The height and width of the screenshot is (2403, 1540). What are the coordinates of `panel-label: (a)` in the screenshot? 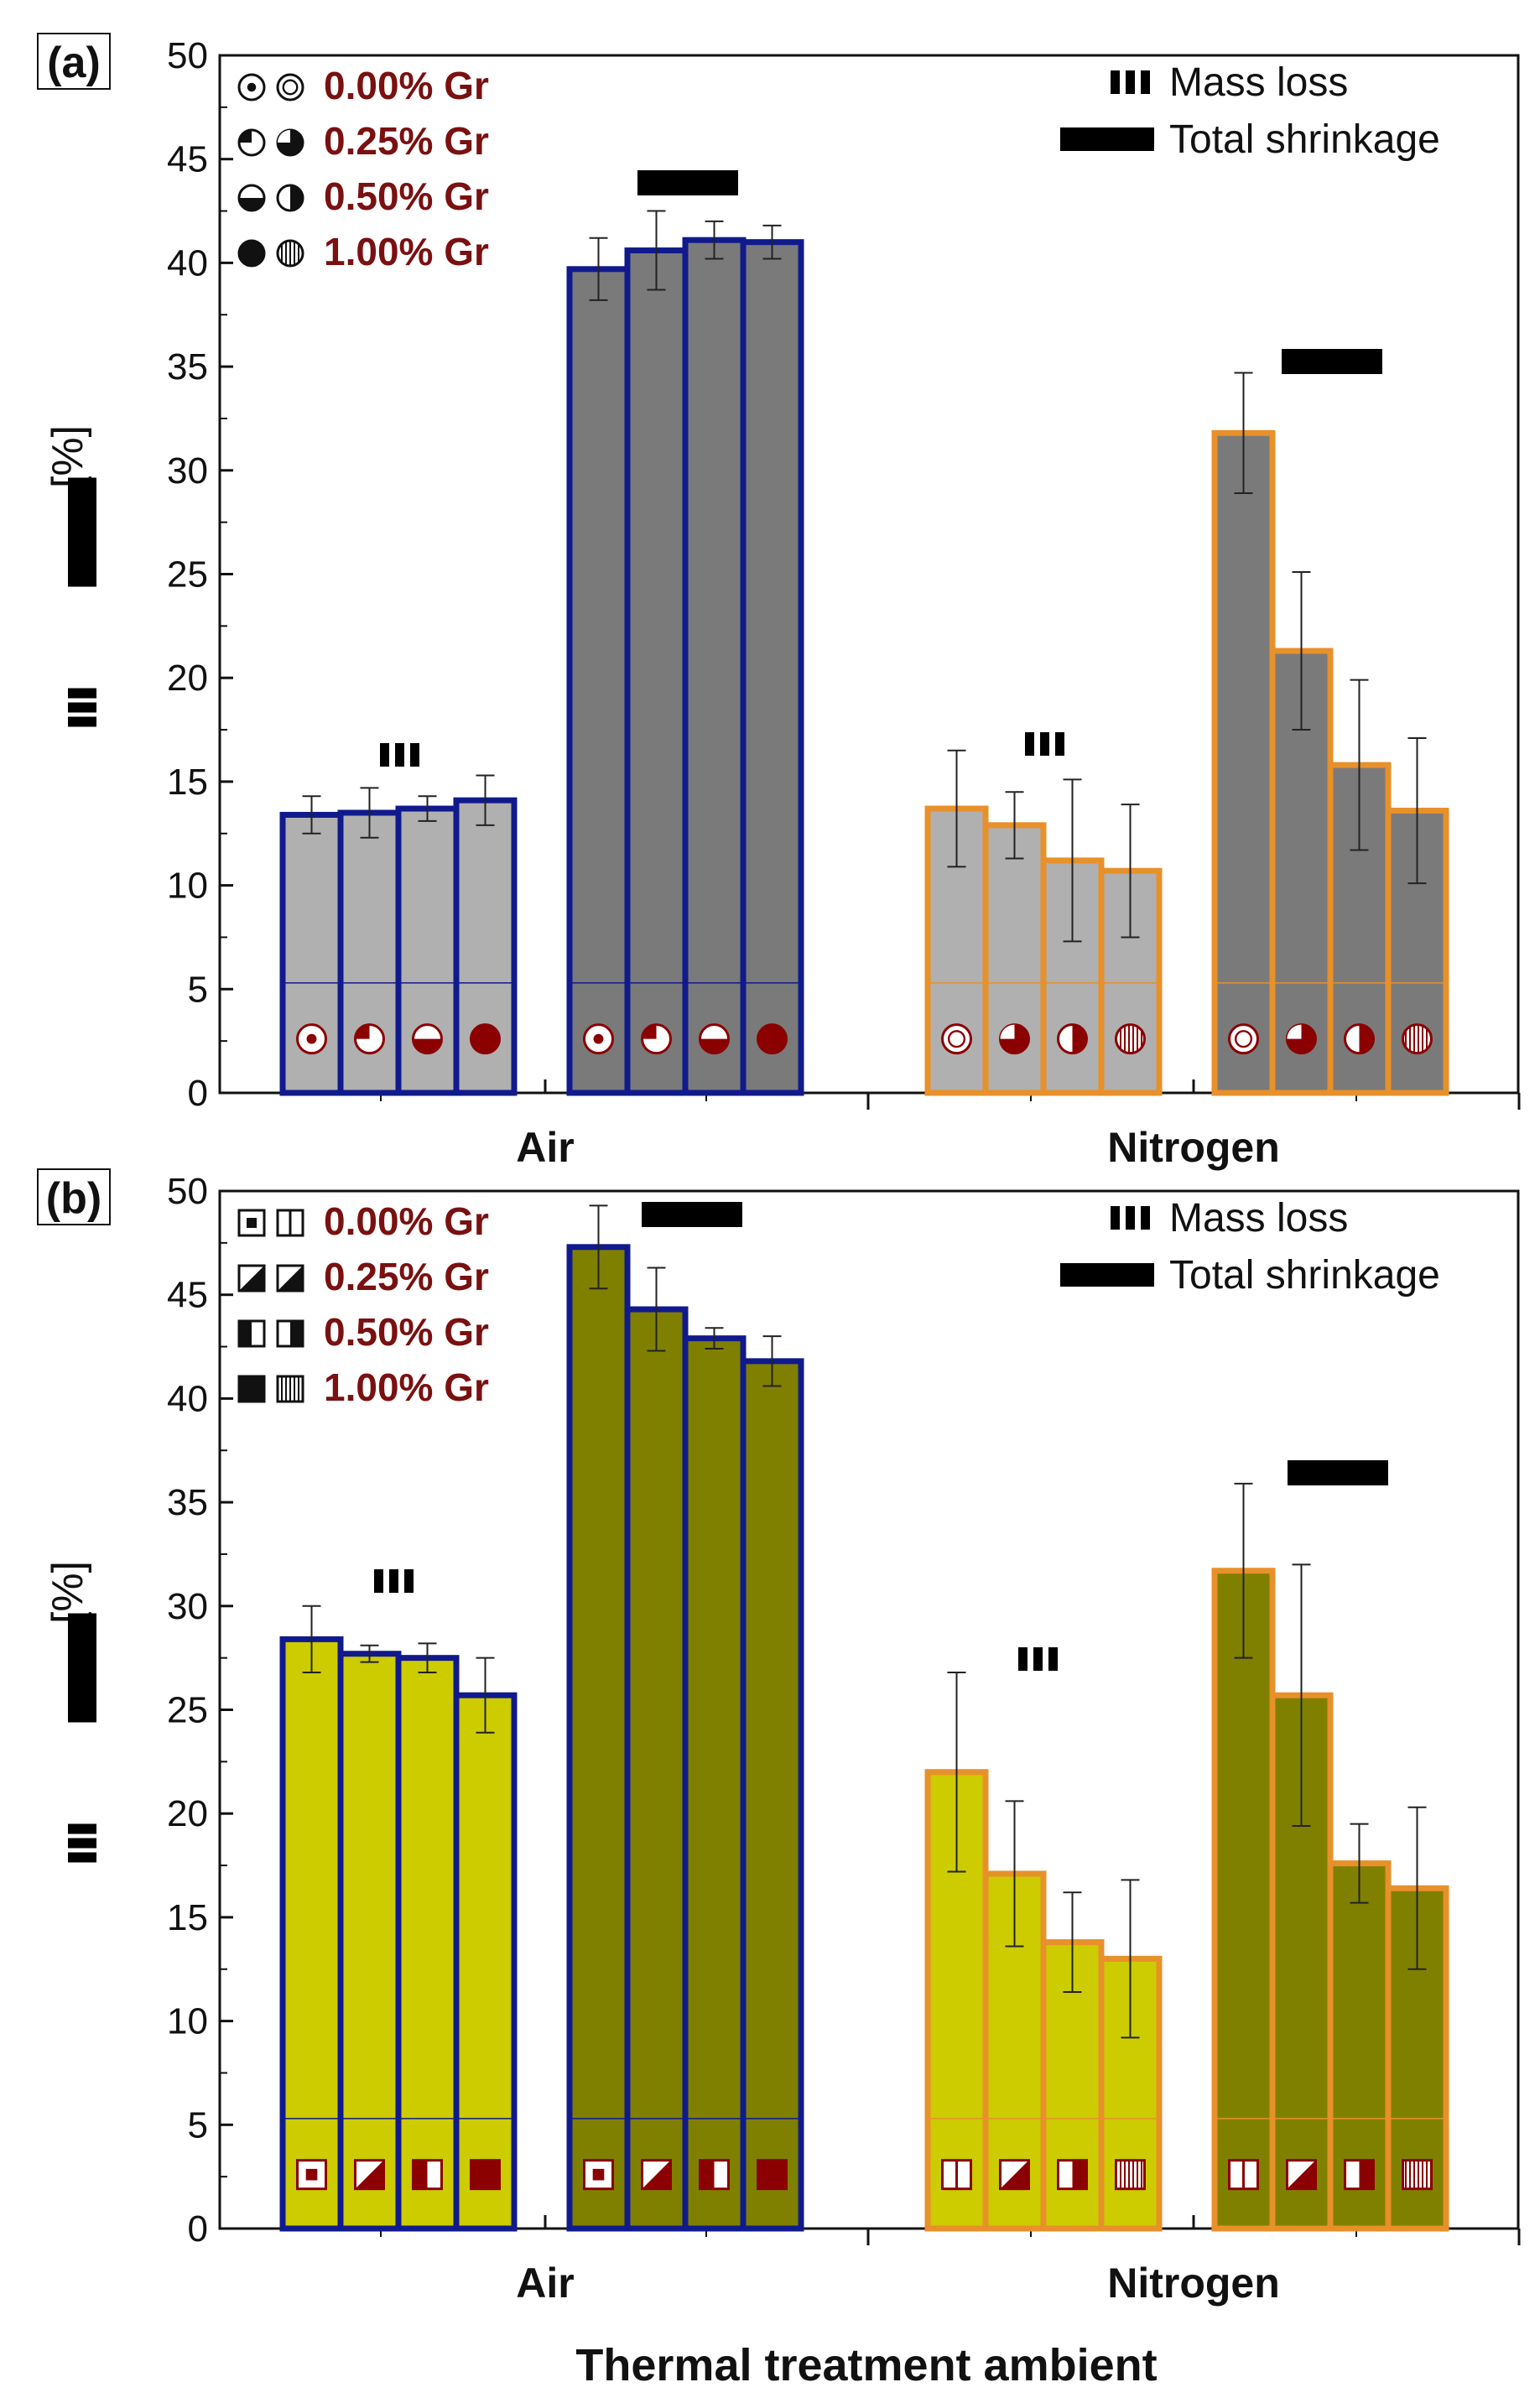 It's located at (74, 63).